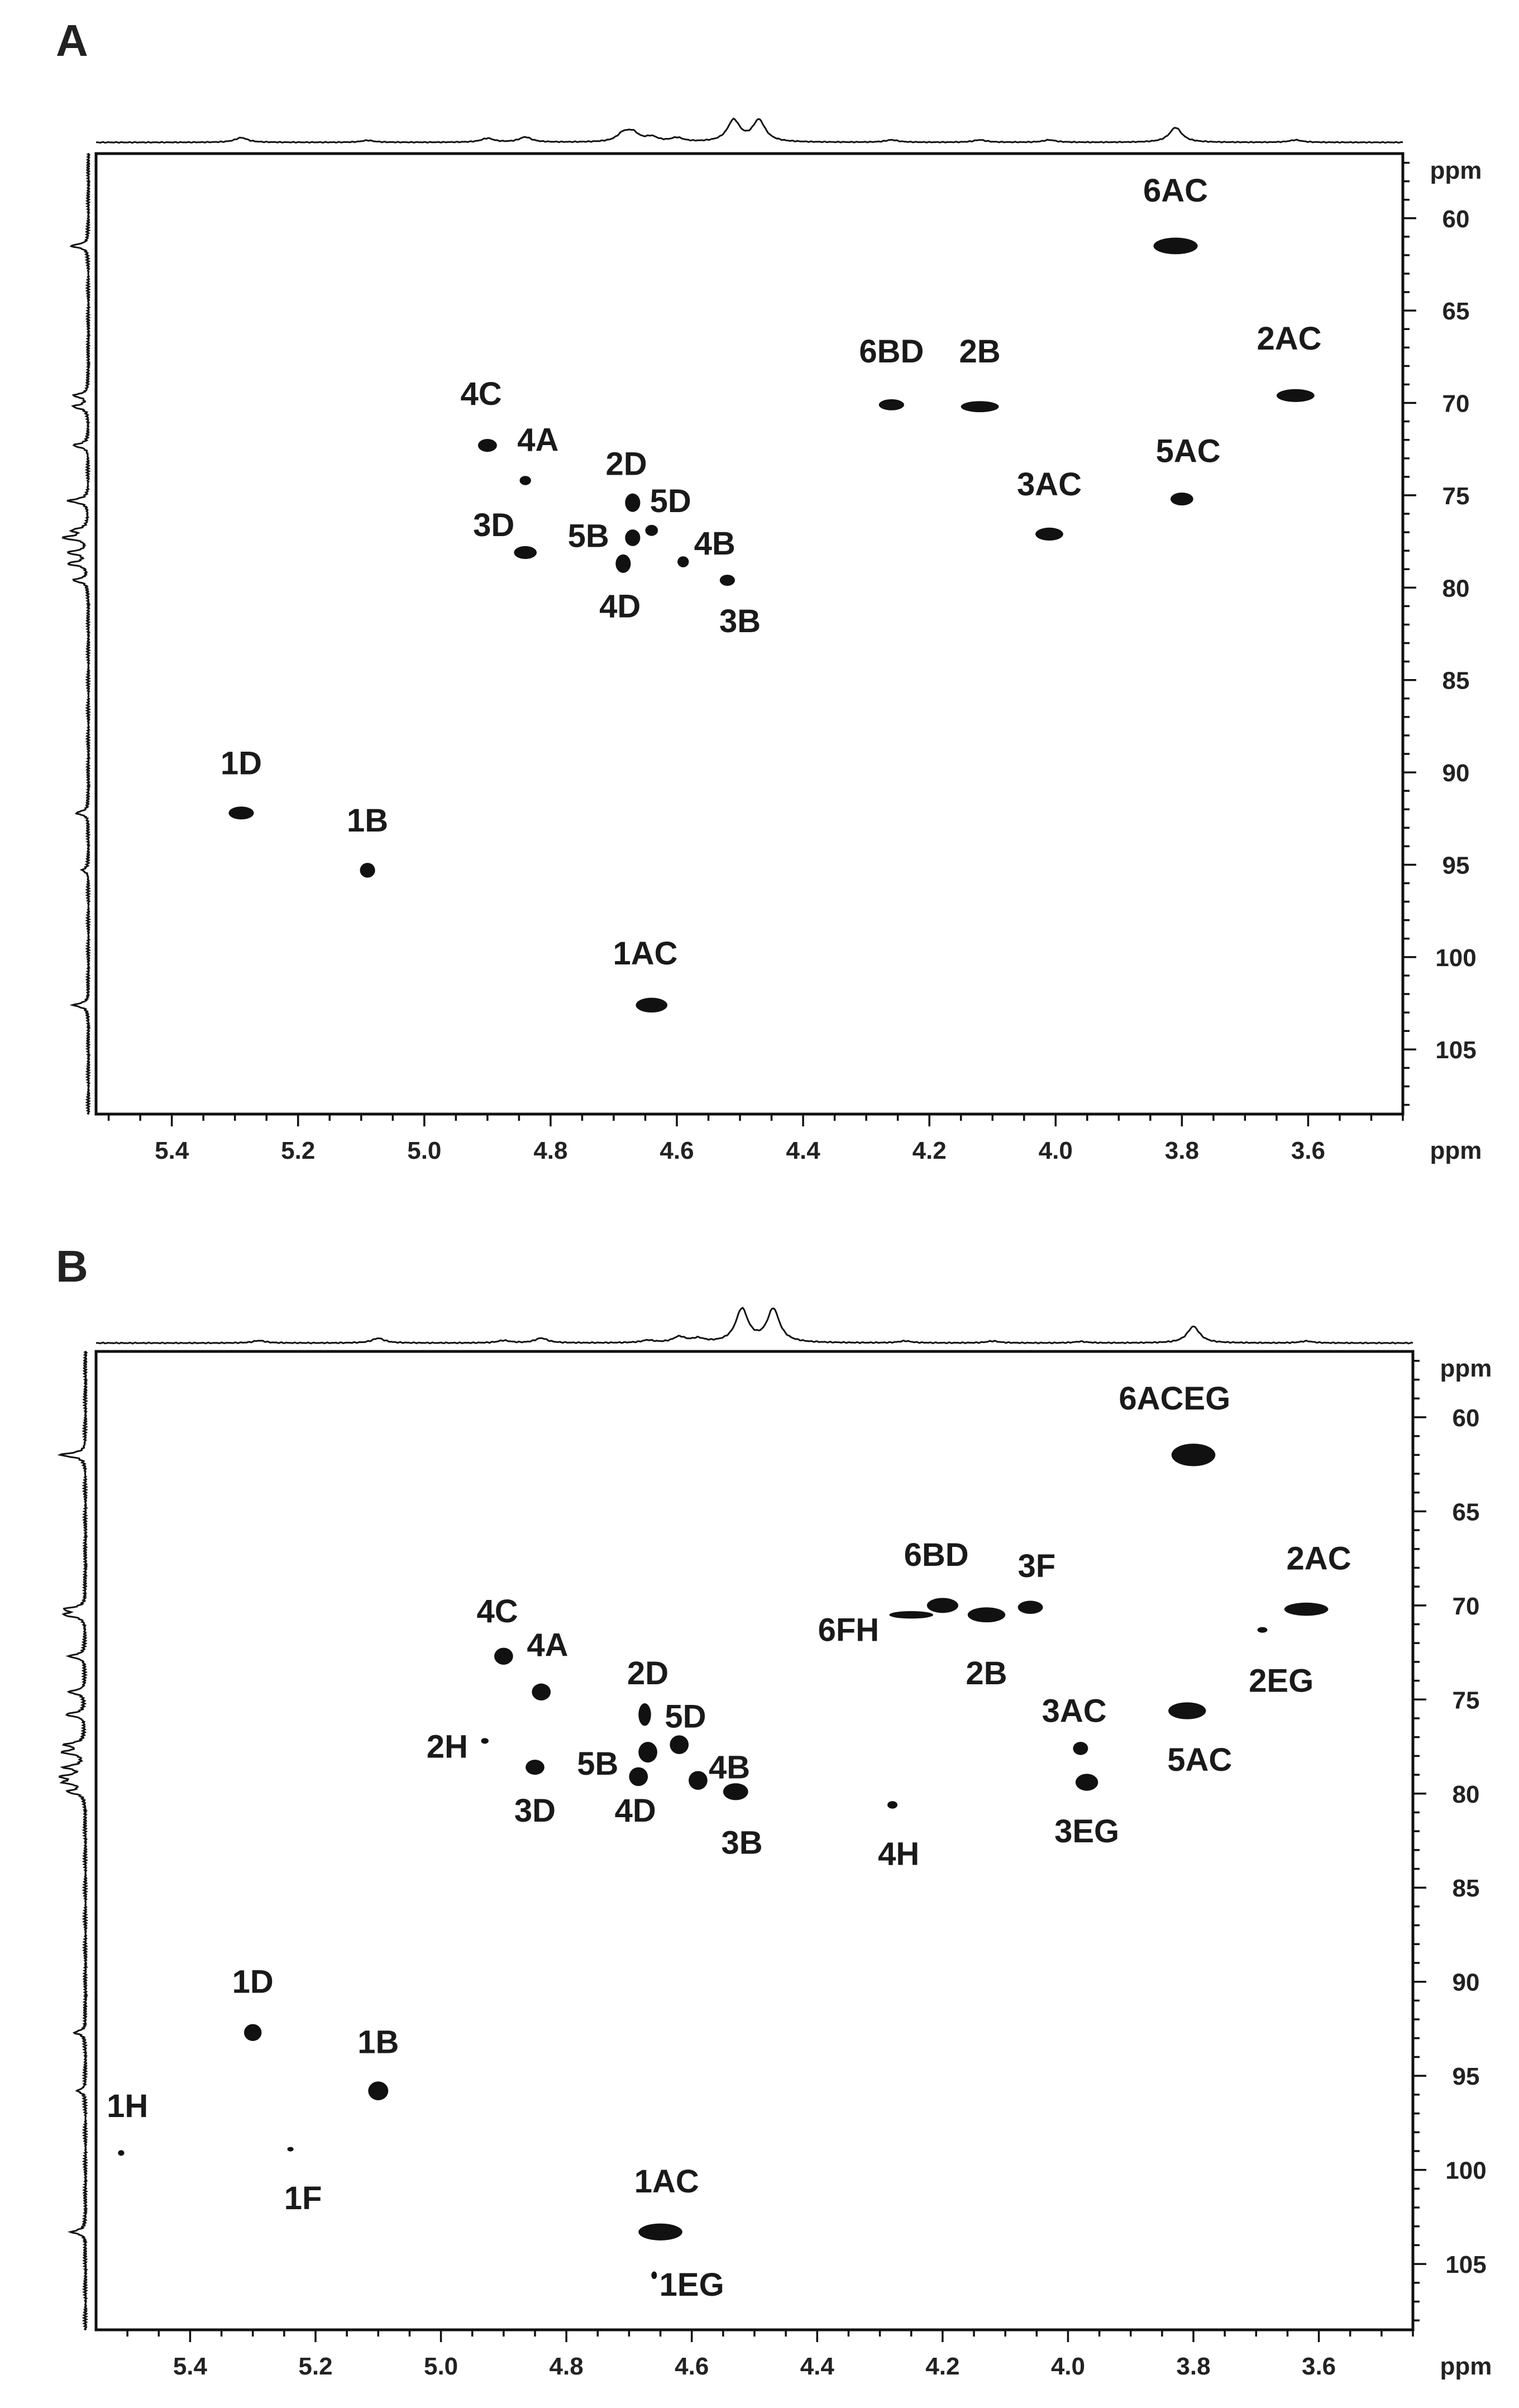 This screenshot has width=1519, height=2408. I want to click on cross-peak-1eg, so click(654, 2275).